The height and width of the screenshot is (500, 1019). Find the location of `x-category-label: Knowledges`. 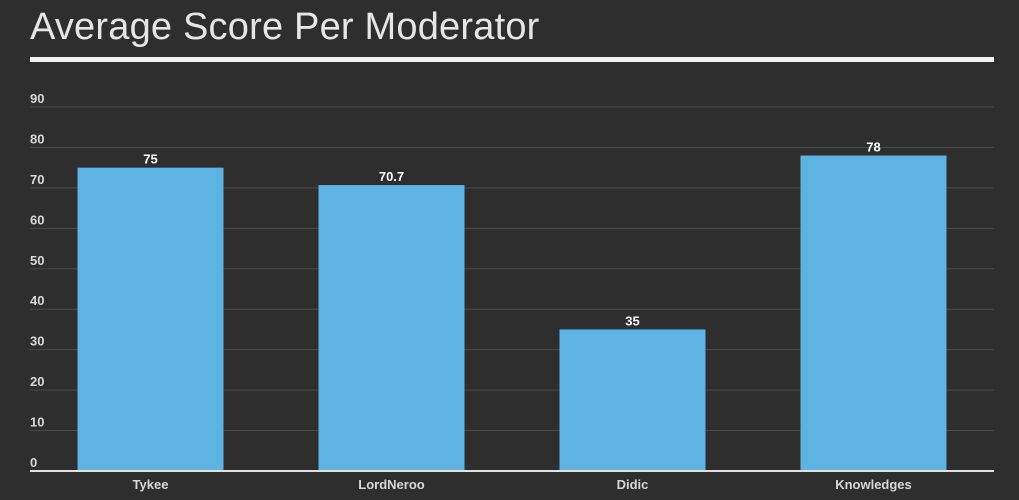

x-category-label: Knowledges is located at coordinates (873, 484).